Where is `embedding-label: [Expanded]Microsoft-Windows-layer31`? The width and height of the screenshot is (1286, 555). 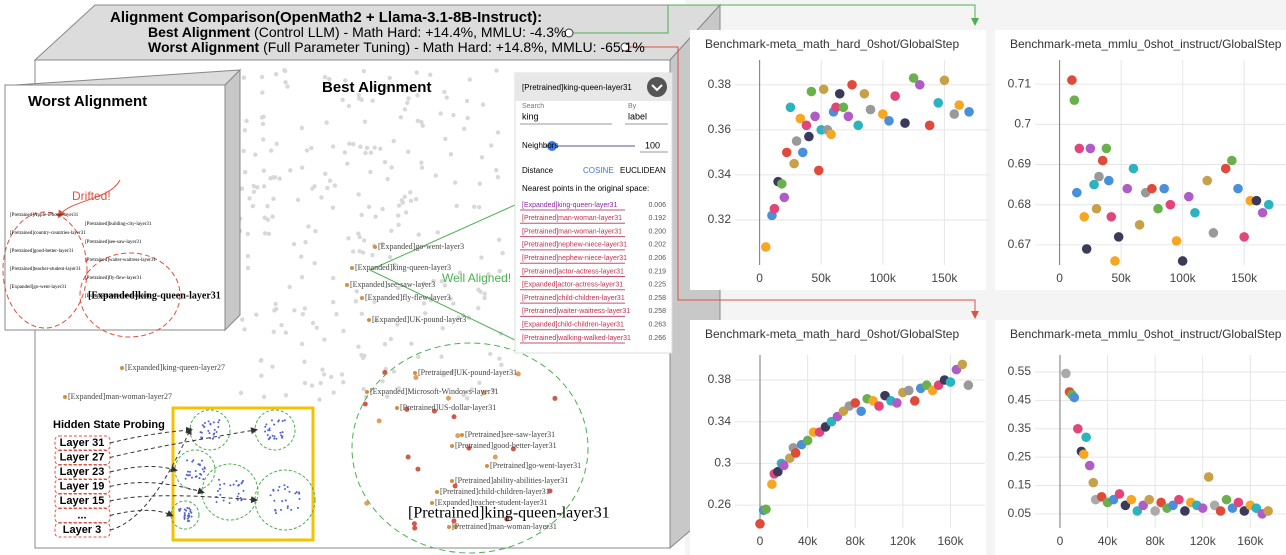
embedding-label: [Expanded]Microsoft-Windows-layer31 is located at coordinates (434, 391).